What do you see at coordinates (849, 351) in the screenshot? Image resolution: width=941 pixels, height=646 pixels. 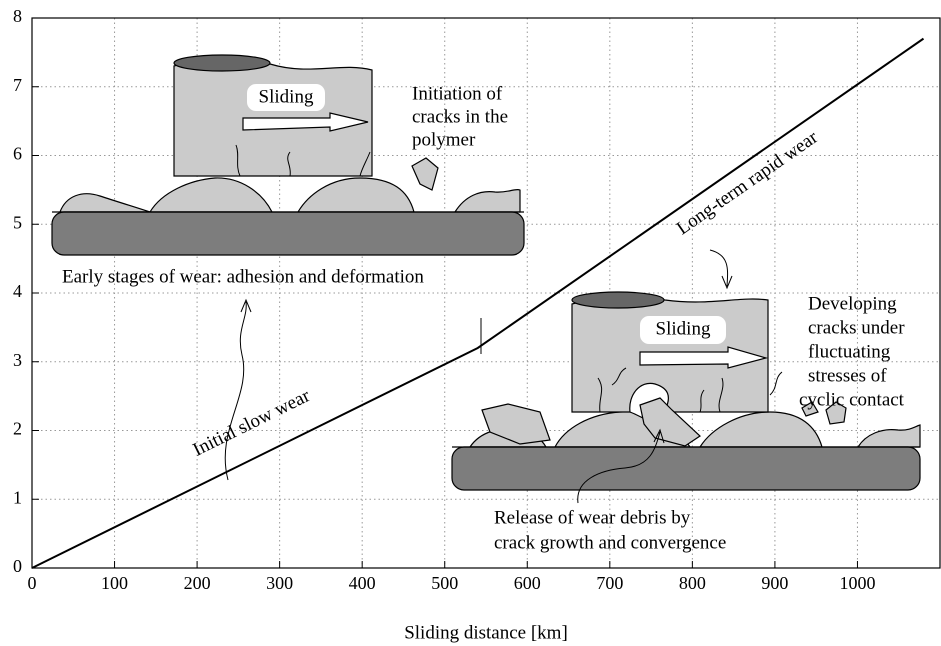 I see `annotation: fluctuating` at bounding box center [849, 351].